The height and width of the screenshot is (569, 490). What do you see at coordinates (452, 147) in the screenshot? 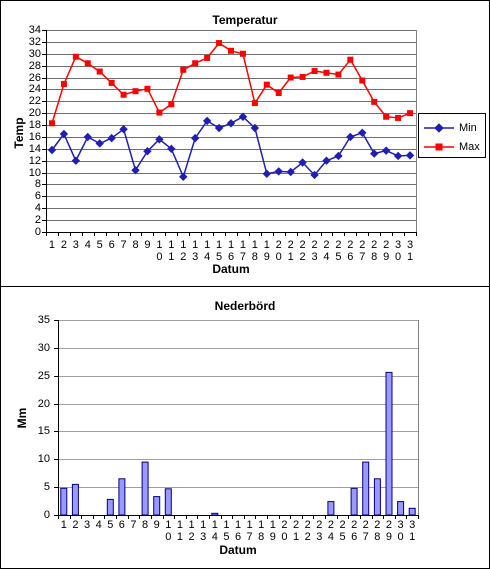
I see `legend-item-max: Max` at bounding box center [452, 147].